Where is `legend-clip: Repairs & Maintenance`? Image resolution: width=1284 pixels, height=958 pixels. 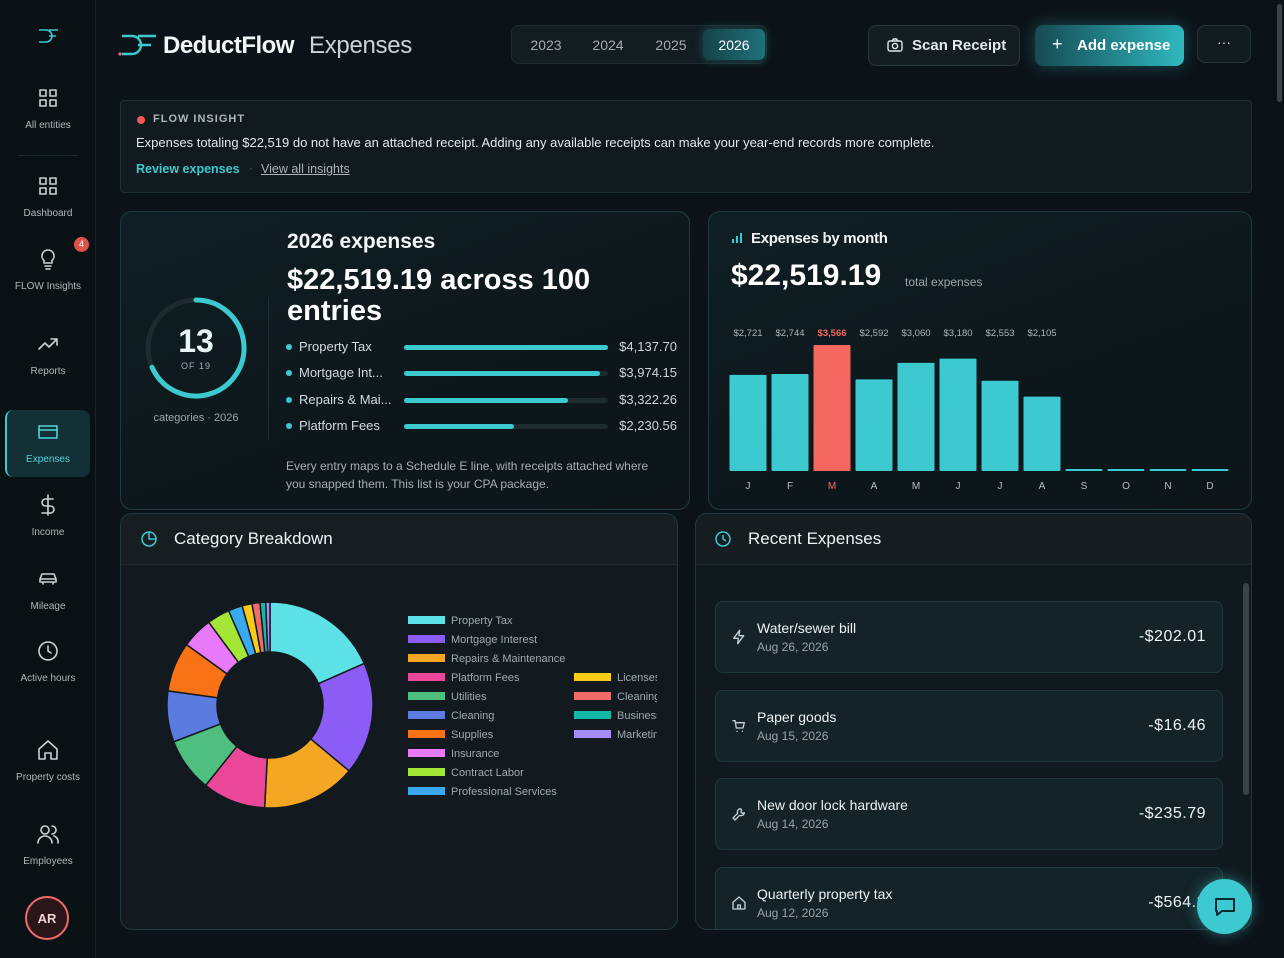 legend-clip: Repairs & Maintenance is located at coordinates (508, 659).